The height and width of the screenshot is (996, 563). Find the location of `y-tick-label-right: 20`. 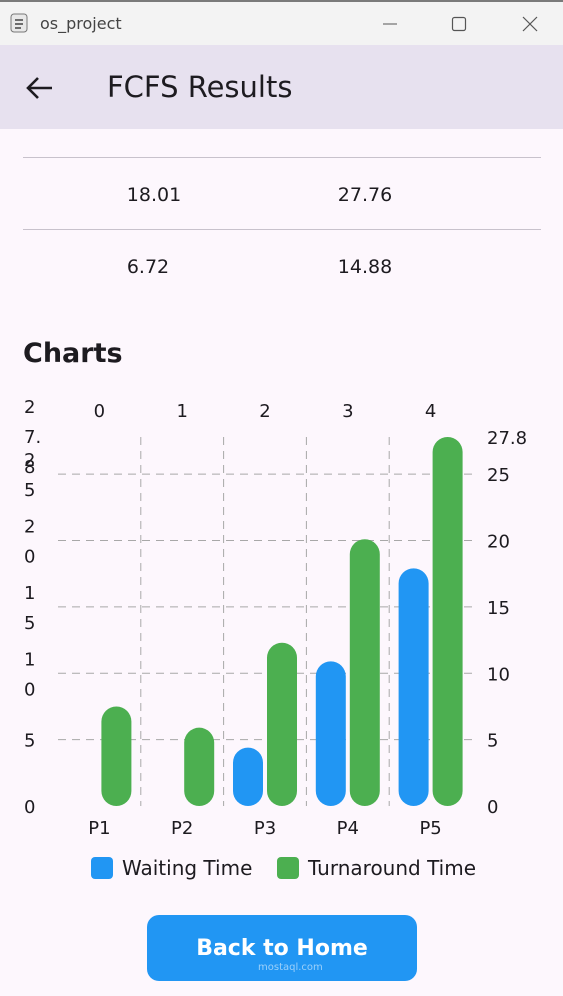

y-tick-label-right: 20 is located at coordinates (498, 542).